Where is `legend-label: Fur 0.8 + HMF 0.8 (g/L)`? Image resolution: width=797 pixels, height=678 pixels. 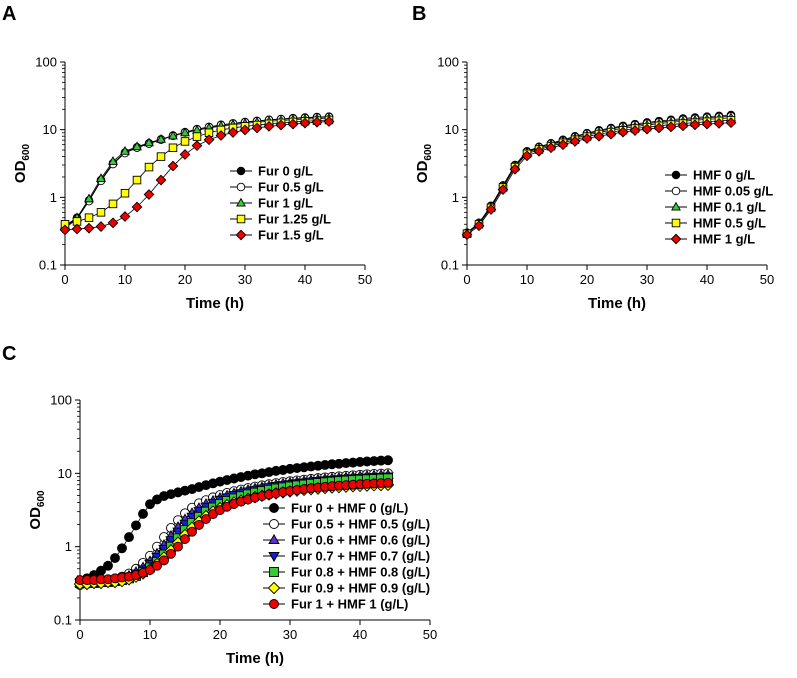
legend-label: Fur 0.8 + HMF 0.8 (g/L) is located at coordinates (360, 572).